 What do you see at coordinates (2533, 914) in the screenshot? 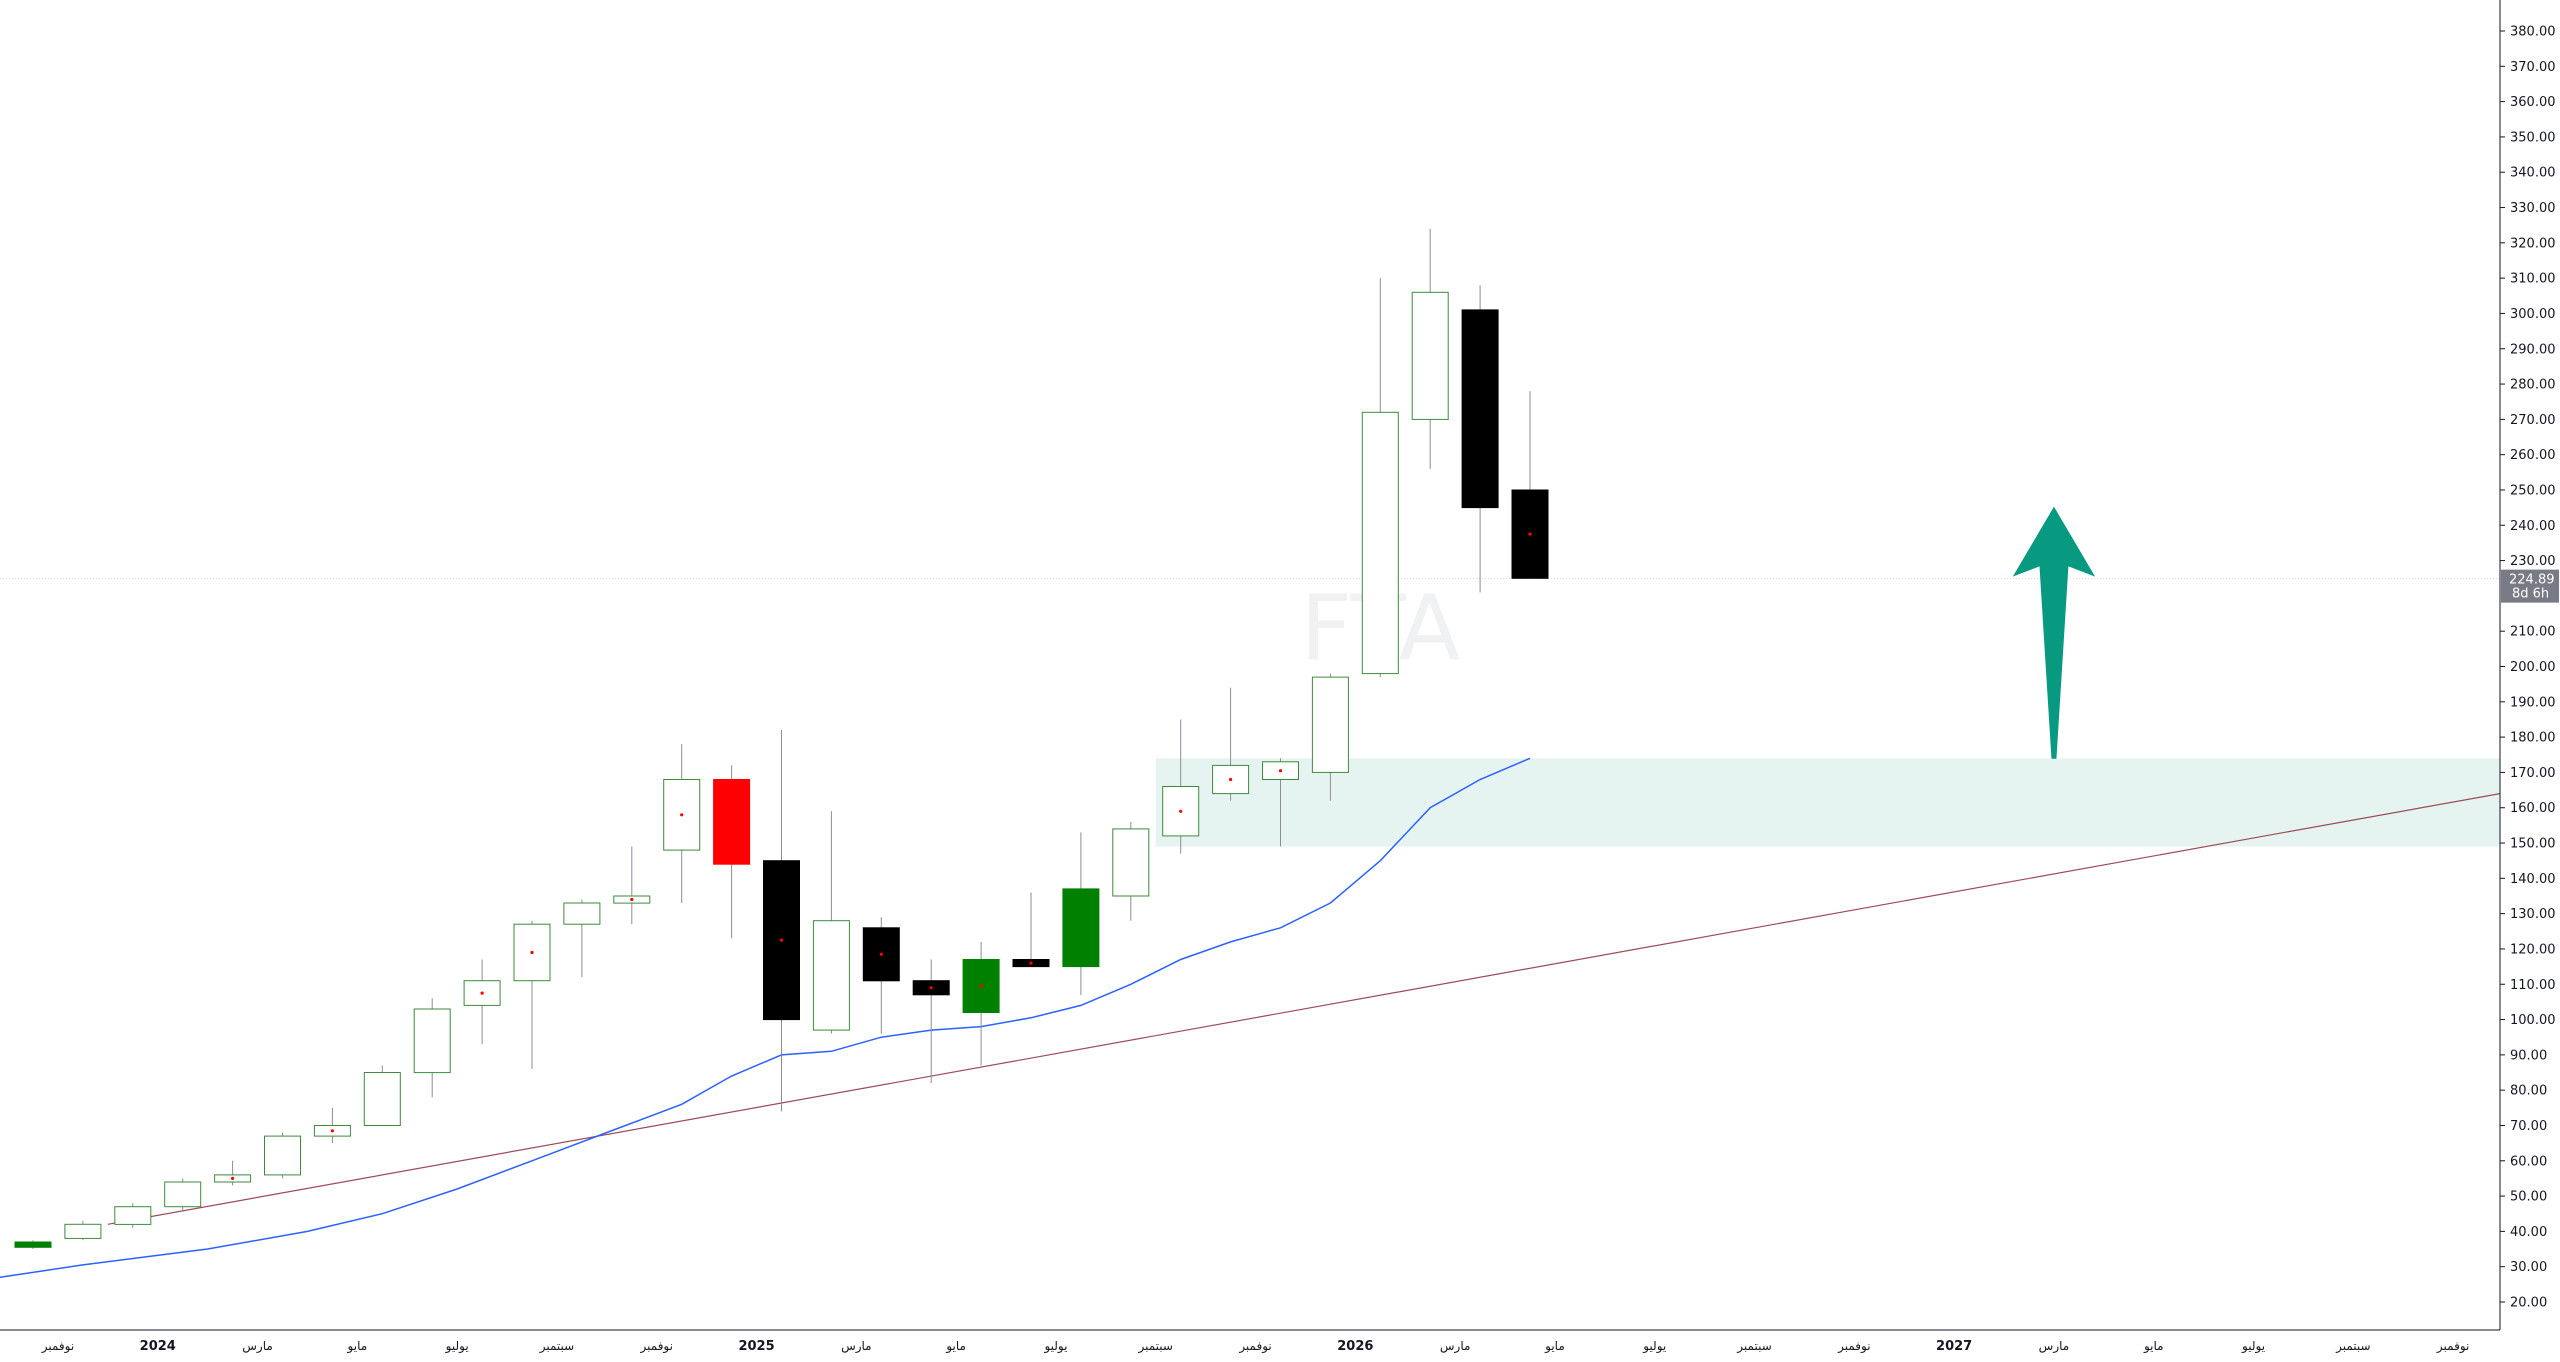
I see `price-tick-label: 130.00` at bounding box center [2533, 914].